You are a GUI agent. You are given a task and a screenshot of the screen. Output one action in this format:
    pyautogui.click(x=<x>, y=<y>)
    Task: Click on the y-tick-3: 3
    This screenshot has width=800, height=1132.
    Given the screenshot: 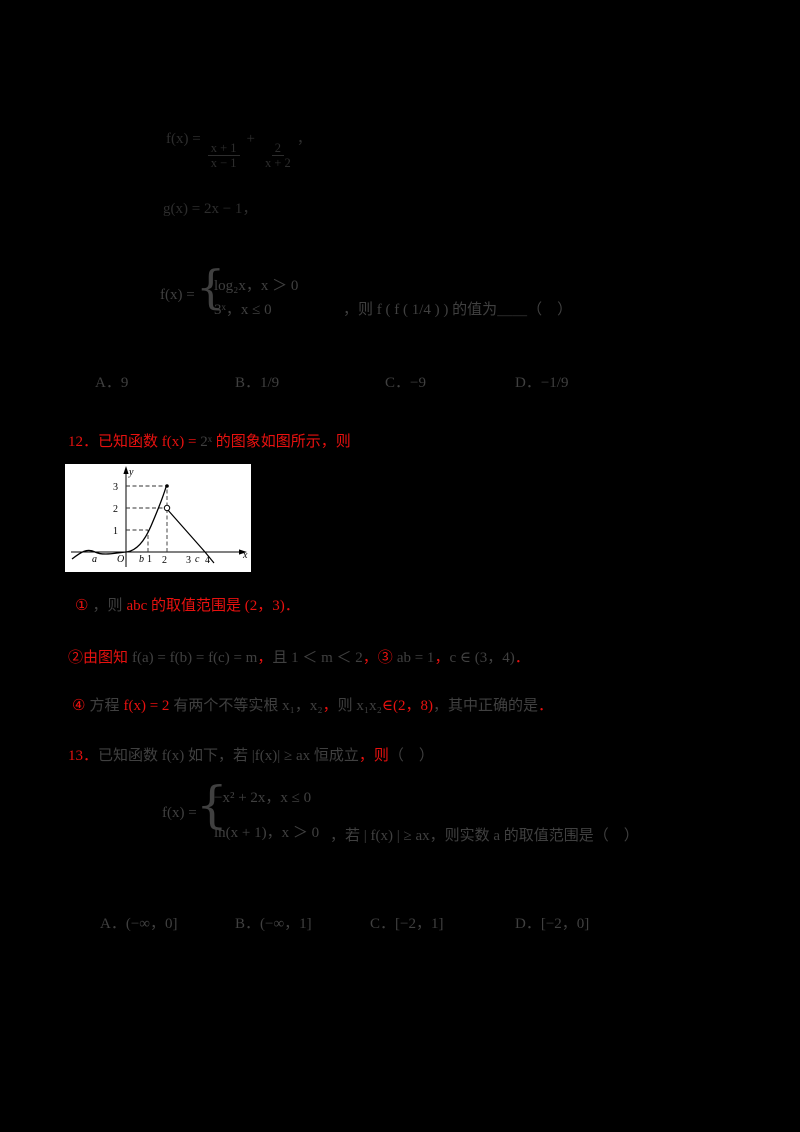 What is the action you would take?
    pyautogui.click(x=115, y=487)
    